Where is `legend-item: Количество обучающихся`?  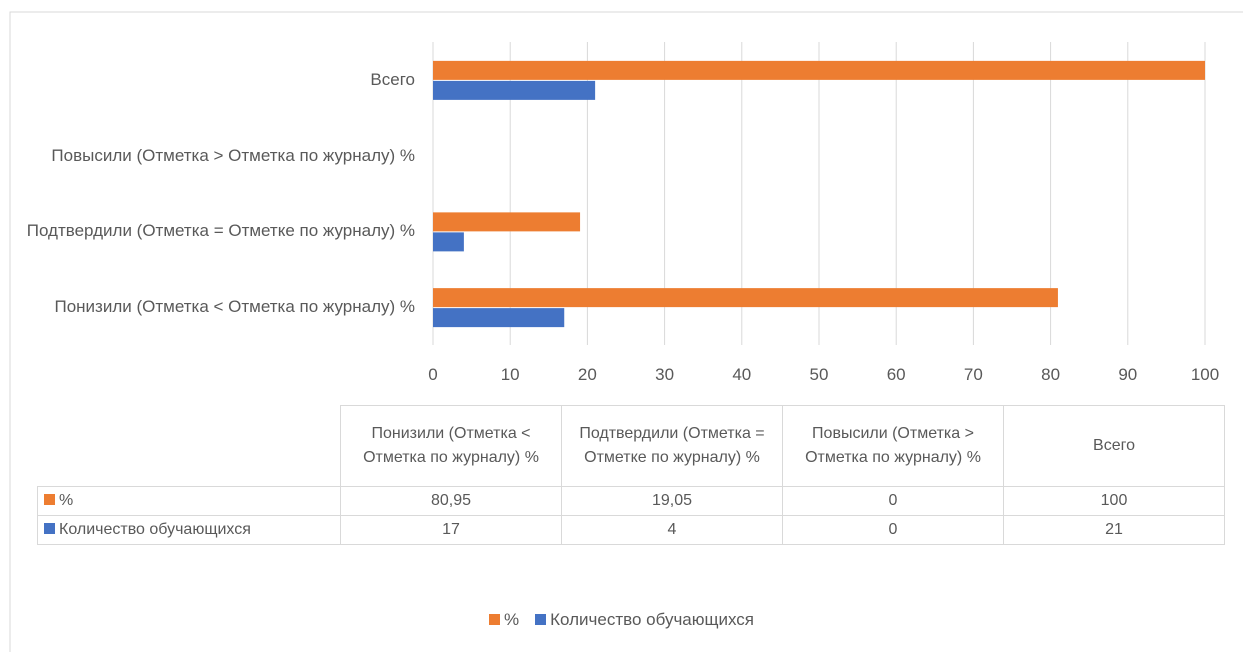
legend-item: Количество обучающихся is located at coordinates (644, 619).